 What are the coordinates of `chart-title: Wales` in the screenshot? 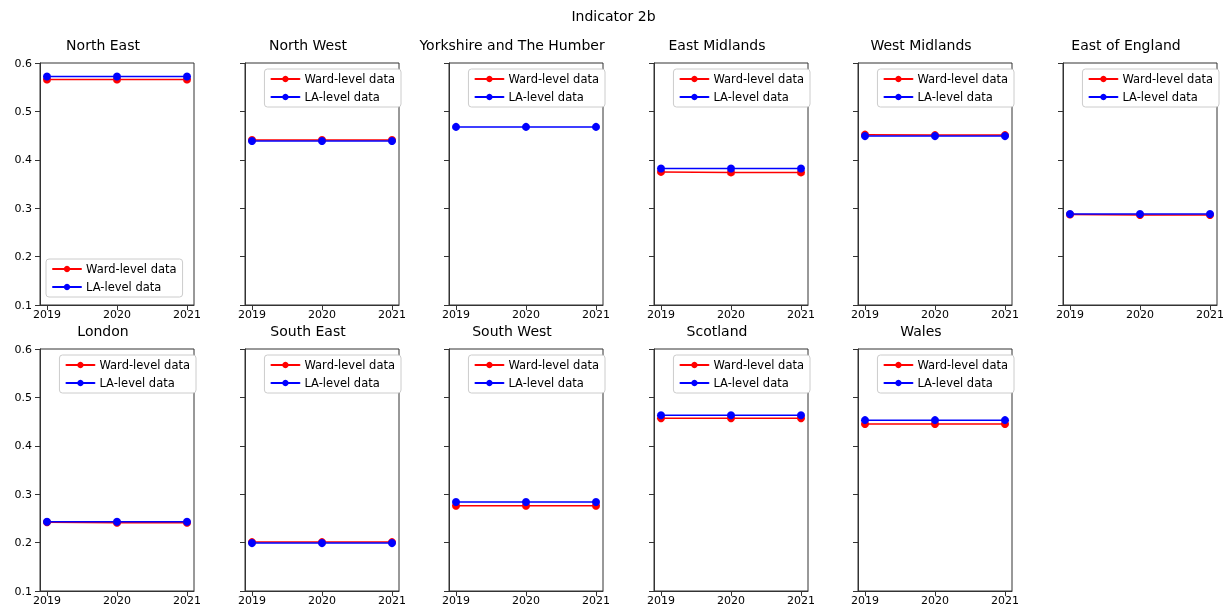 It's located at (921, 331).